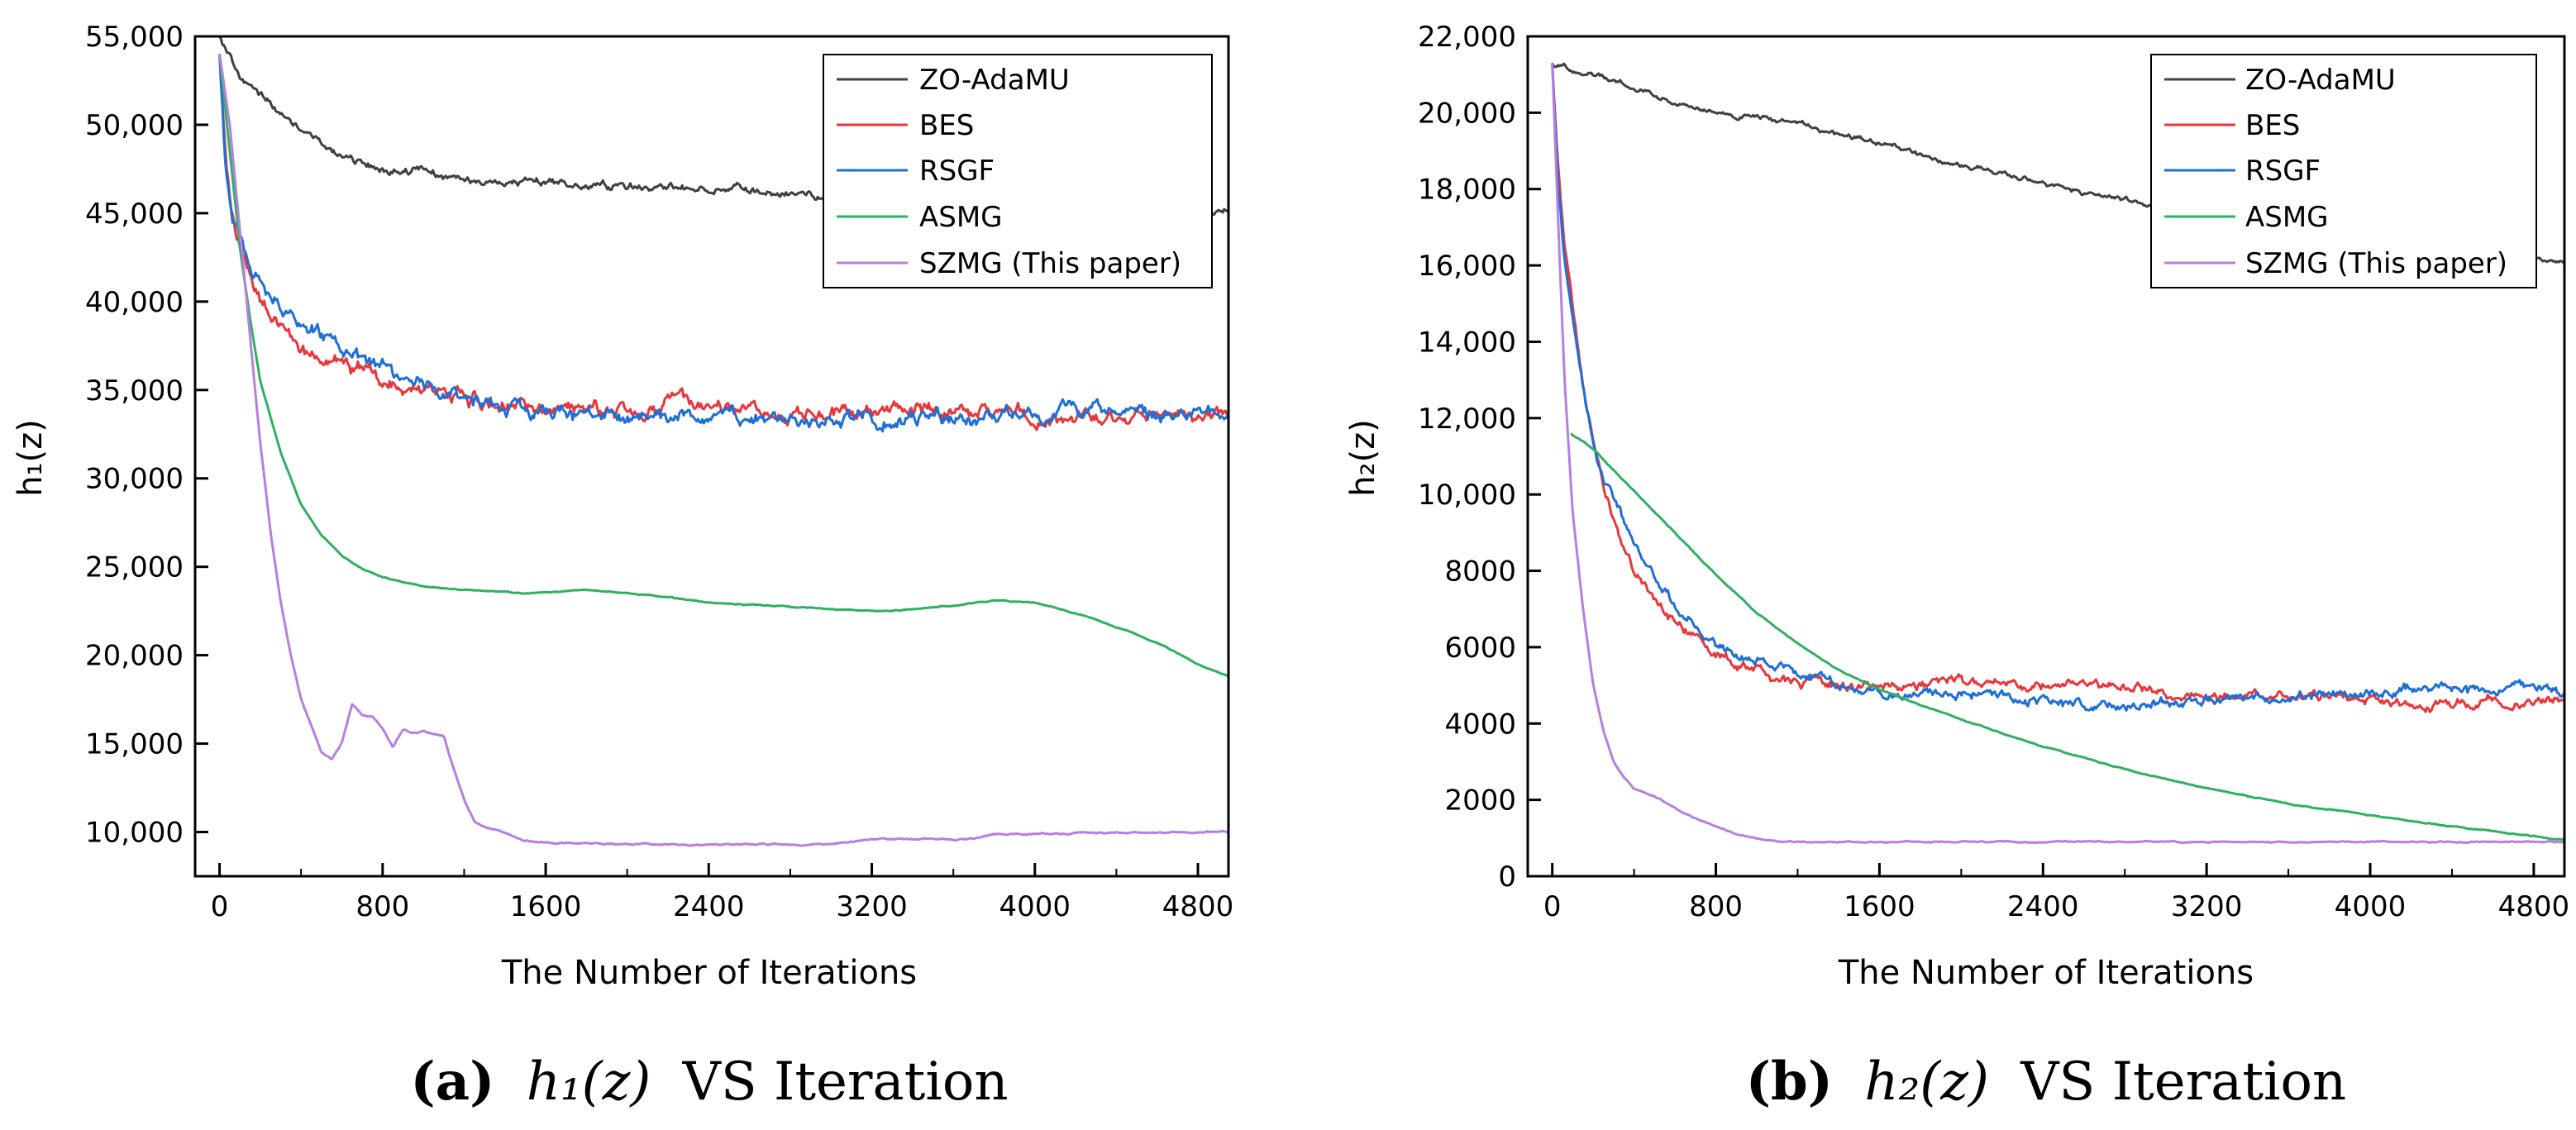 The height and width of the screenshot is (1130, 2576). Describe the element at coordinates (134, 391) in the screenshot. I see `y-tick-label-a: 35,000` at that location.